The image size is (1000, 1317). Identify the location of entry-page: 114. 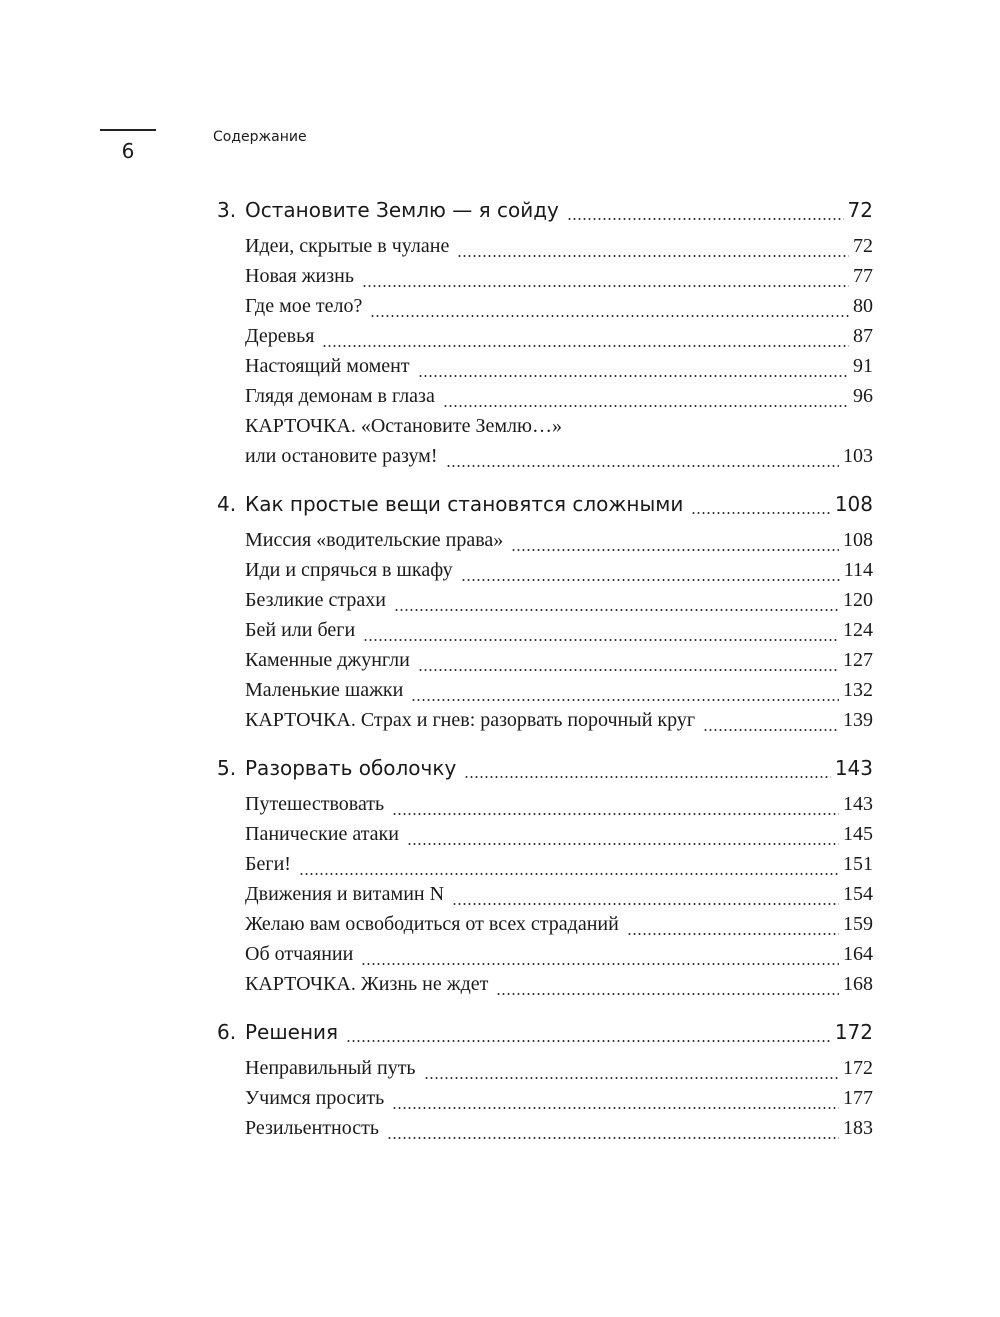
(858, 570).